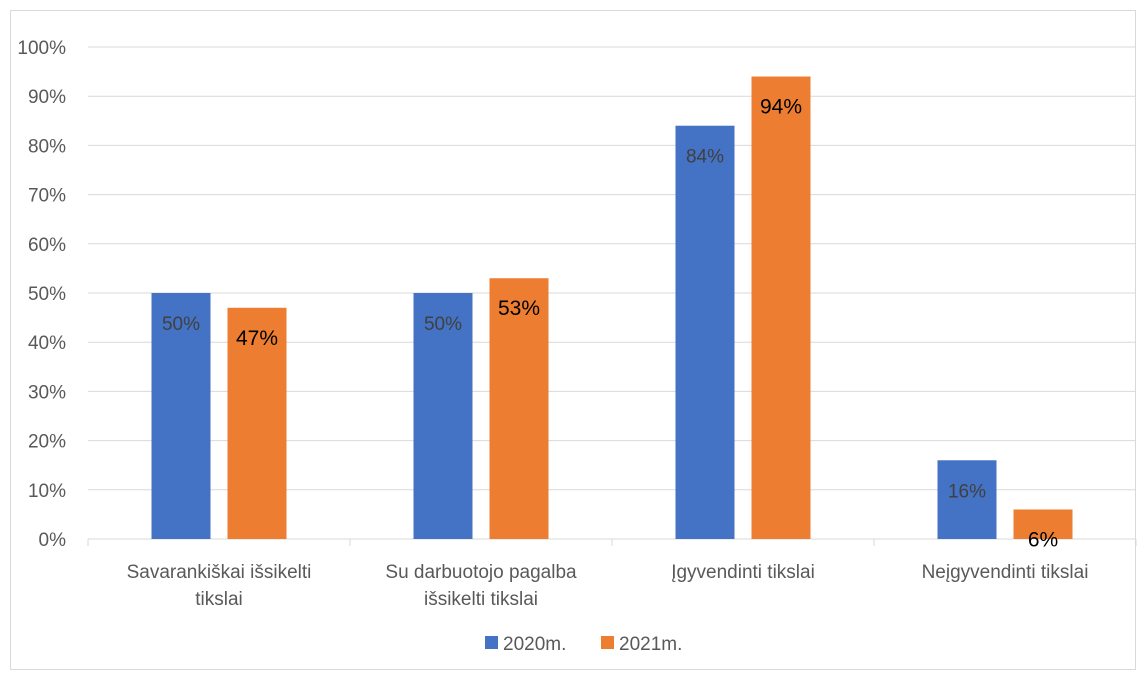  Describe the element at coordinates (47, 146) in the screenshot. I see `y-tick-label: 80%` at that location.